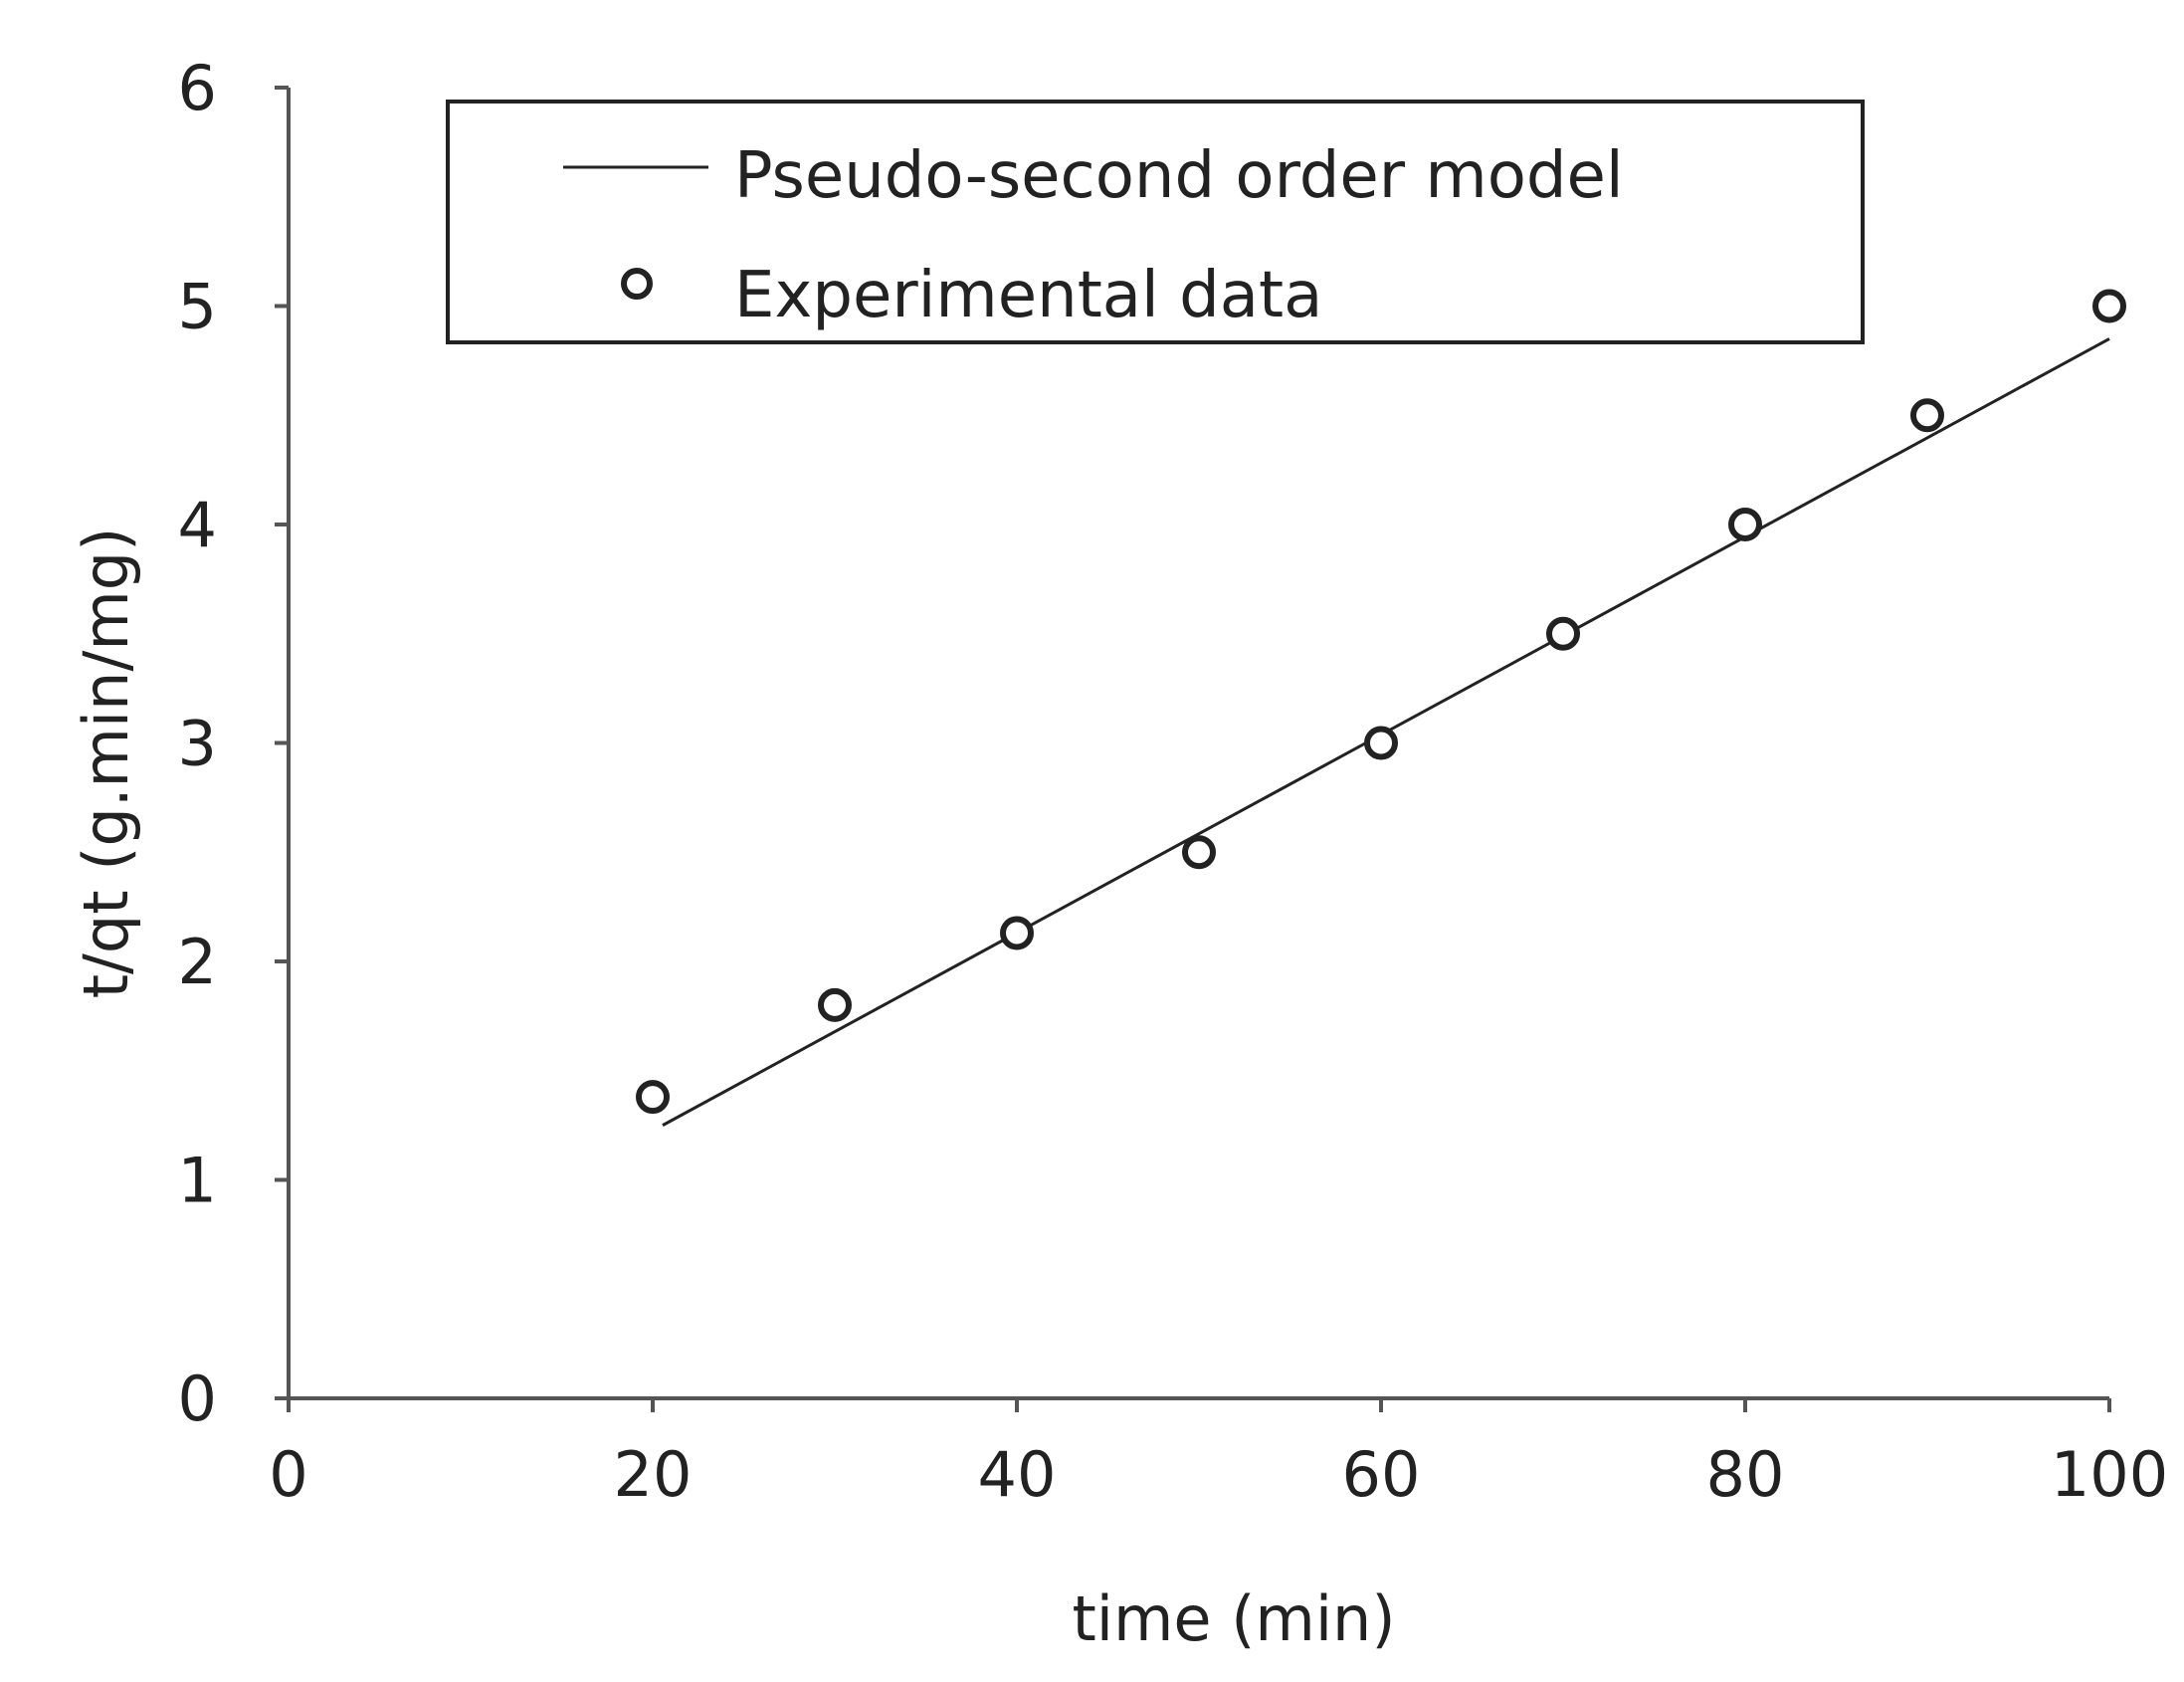  I want to click on legend-box, so click(1155, 222).